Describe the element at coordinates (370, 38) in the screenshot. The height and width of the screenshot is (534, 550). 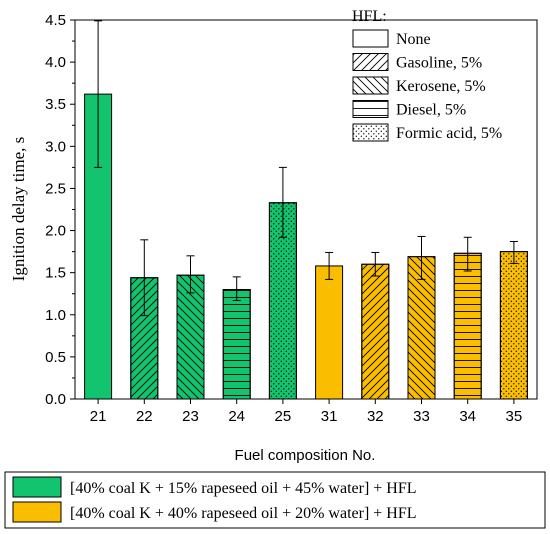
I see `hfl-legend-swatch-none` at that location.